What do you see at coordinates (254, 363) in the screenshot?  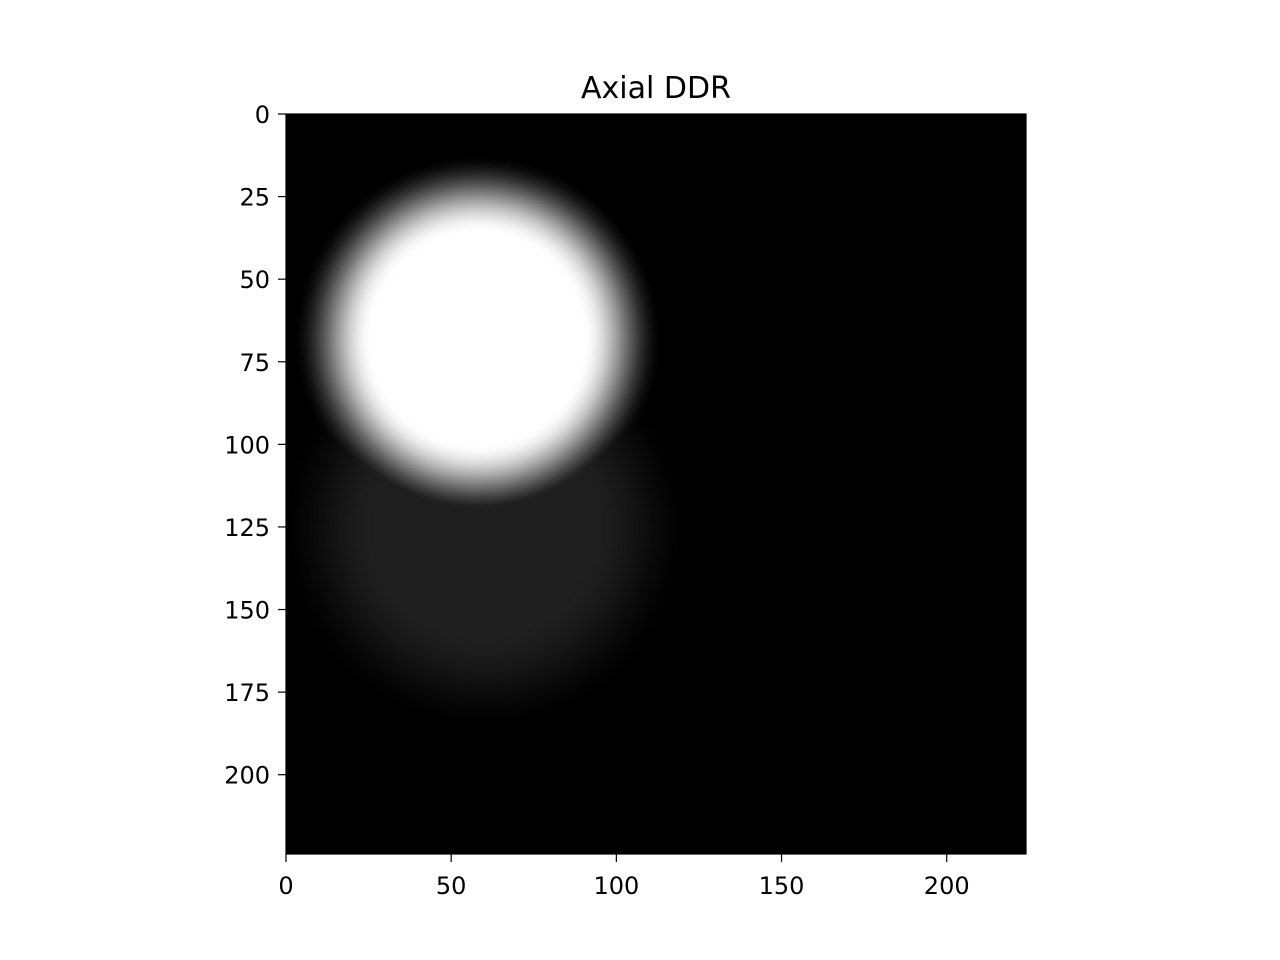 I see `y-tick-label: 75` at bounding box center [254, 363].